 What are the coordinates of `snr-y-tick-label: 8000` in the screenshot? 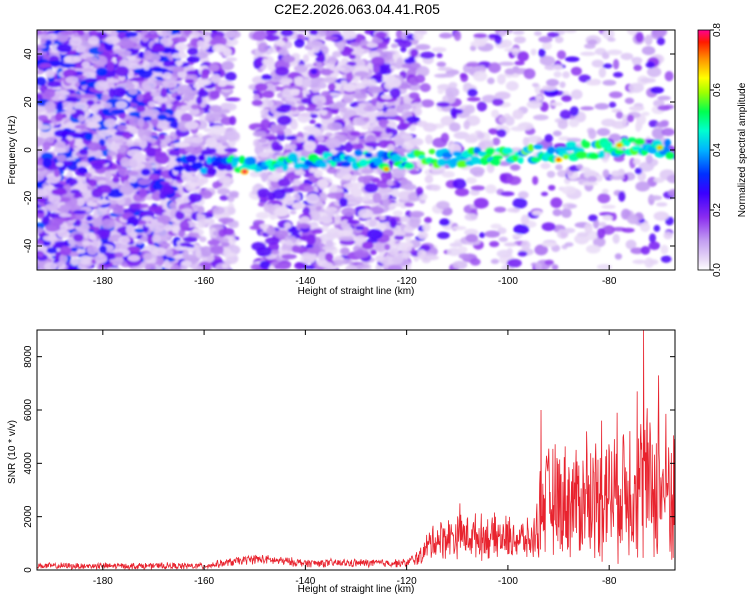 It's located at (28, 356).